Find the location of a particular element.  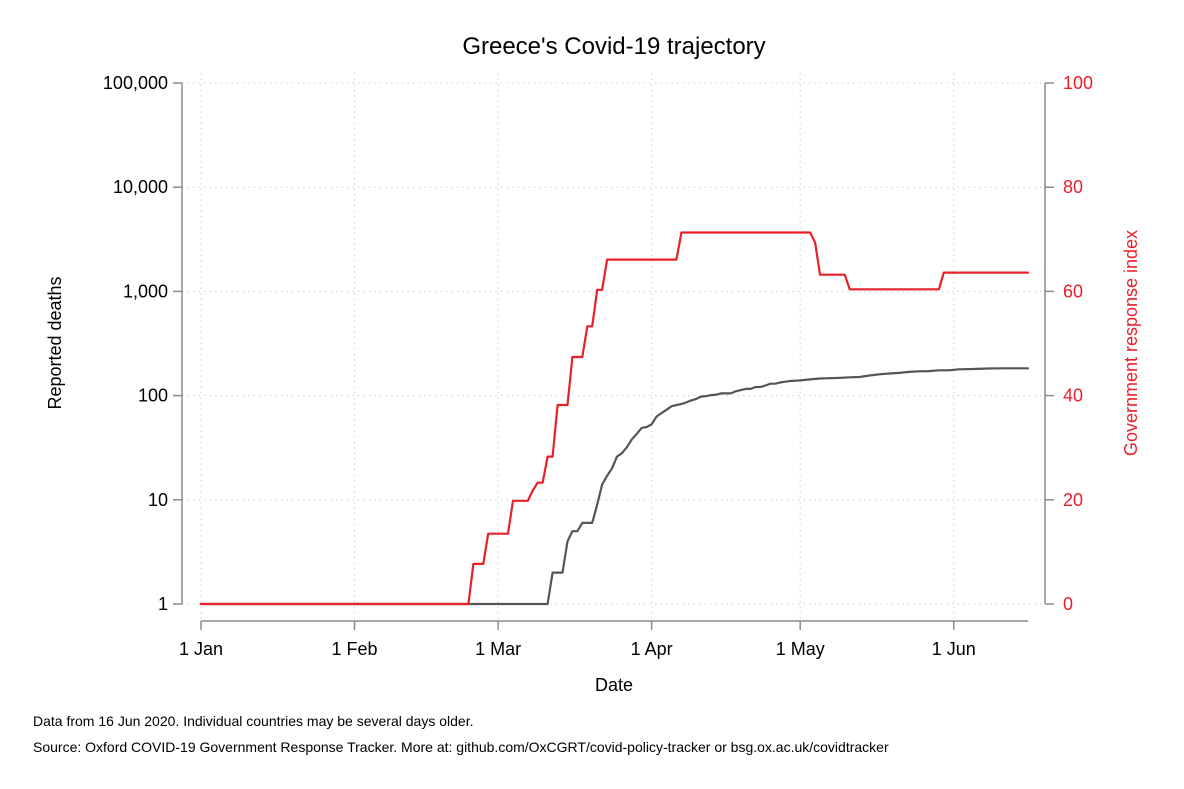

y-left-tick-label: 100 is located at coordinates (153, 396).